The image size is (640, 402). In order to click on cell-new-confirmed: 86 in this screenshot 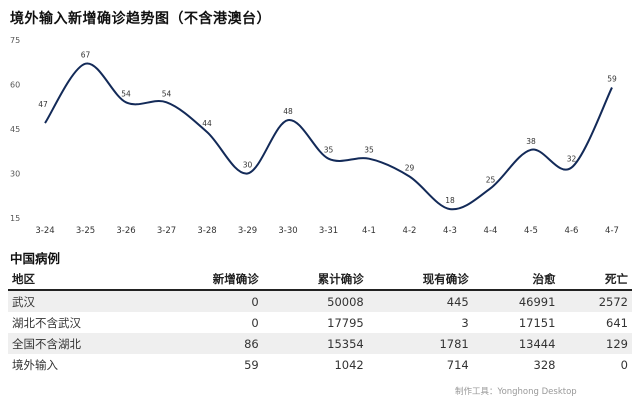, I will do `click(210, 343)`.